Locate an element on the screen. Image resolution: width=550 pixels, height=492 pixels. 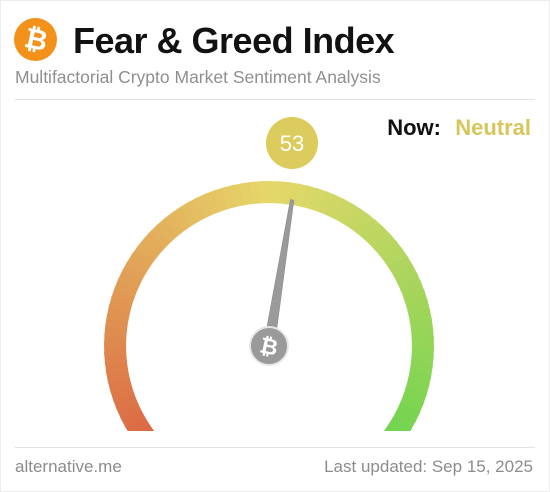
page-title: Fear & Greed Index is located at coordinates (234, 40).